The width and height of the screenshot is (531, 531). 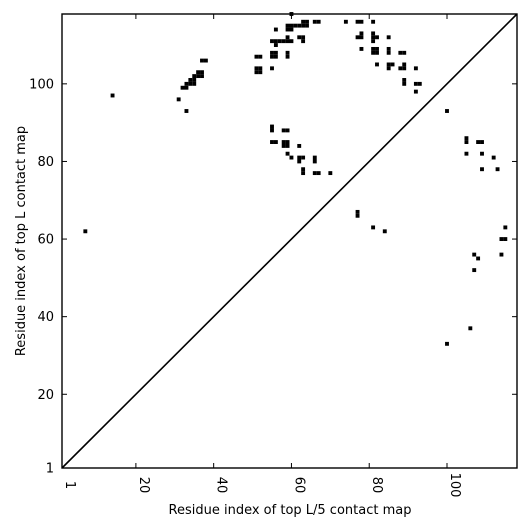 What do you see at coordinates (45, 162) in the screenshot?
I see `y-tick-label: 80` at bounding box center [45, 162].